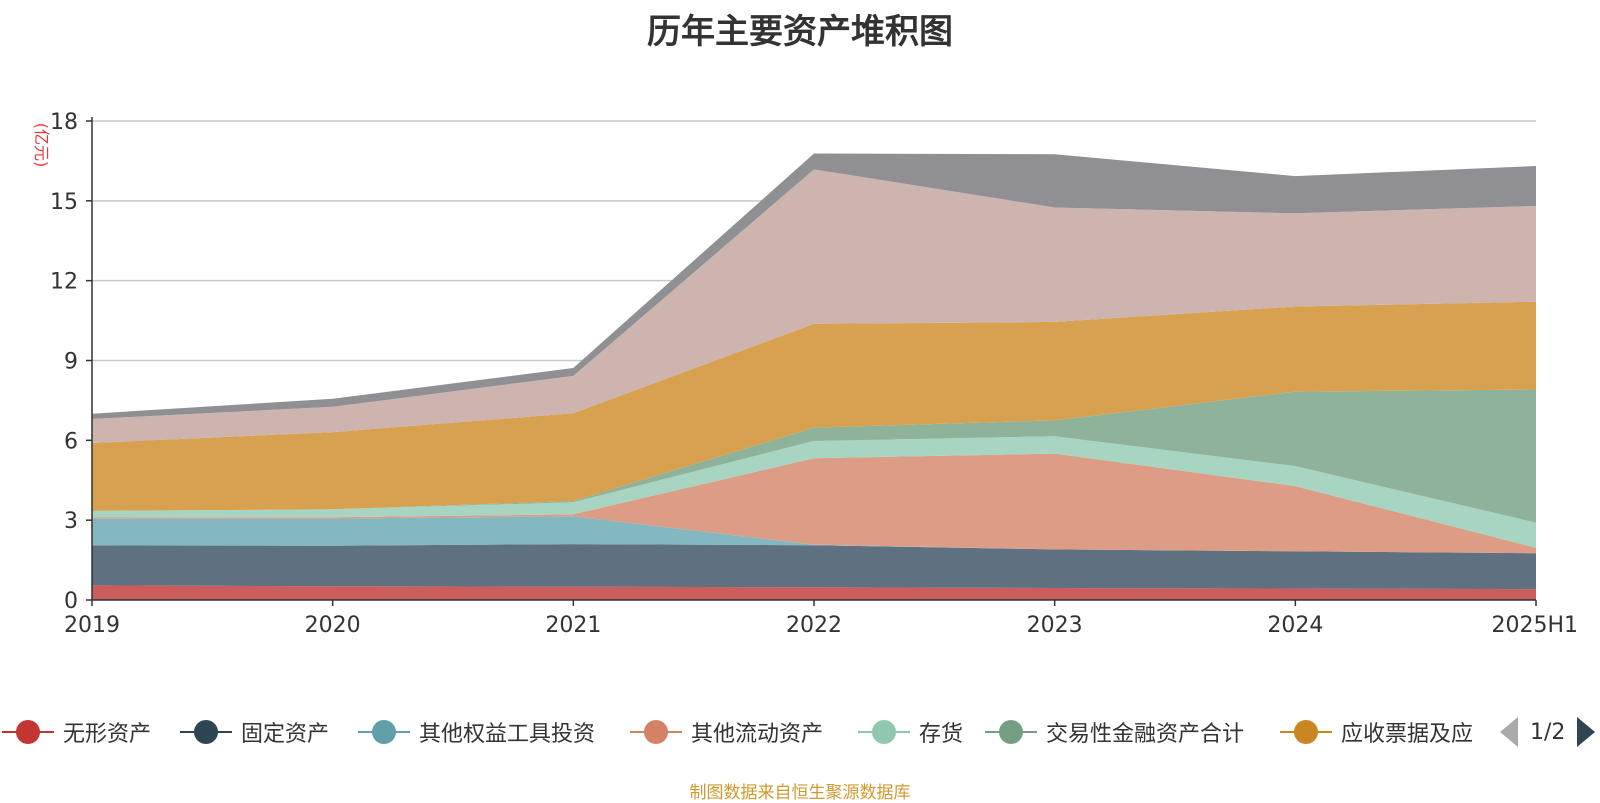  I want to click on x-tick-label: 2023, so click(1055, 625).